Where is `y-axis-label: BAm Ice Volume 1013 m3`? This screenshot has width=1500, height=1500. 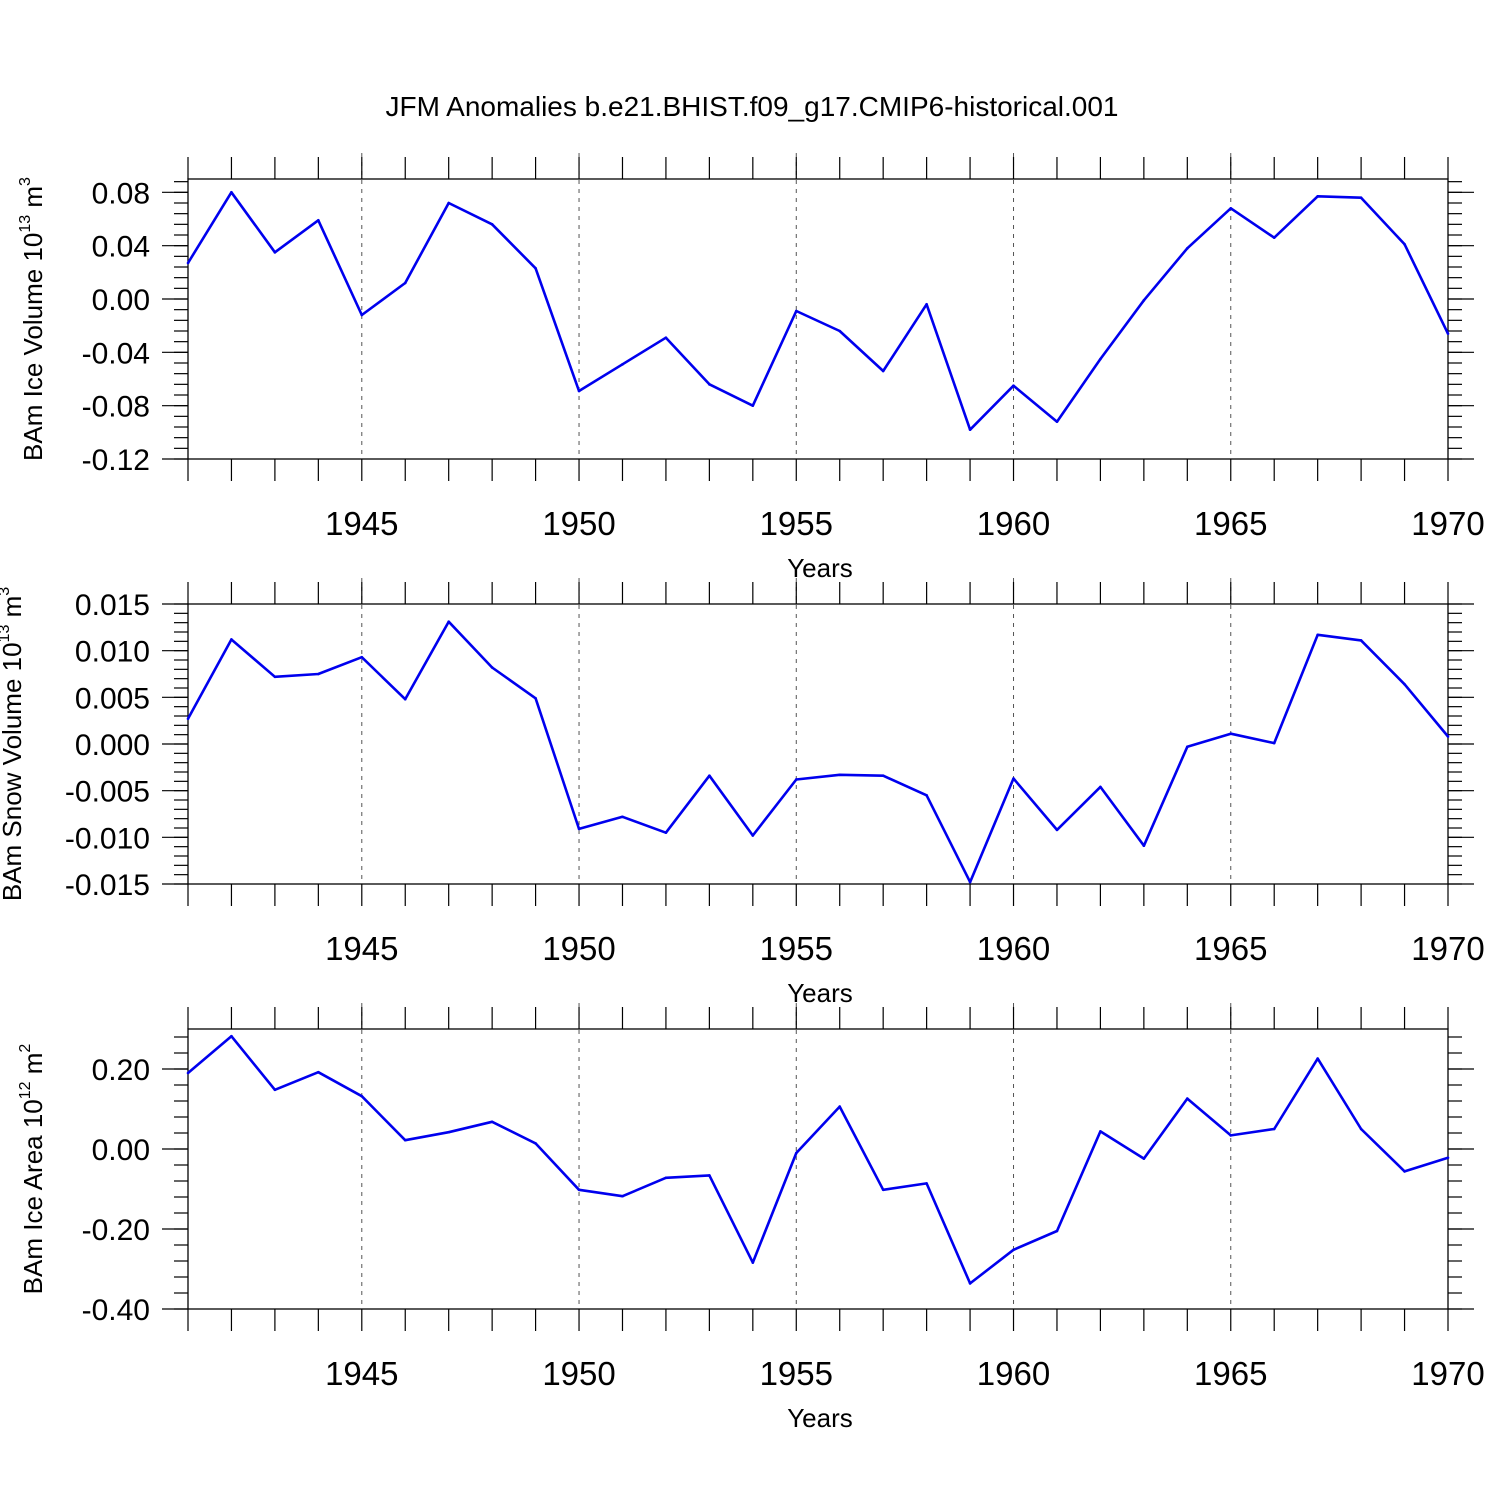
y-axis-label: BAm Ice Volume 1013 m3 is located at coordinates (32, 319).